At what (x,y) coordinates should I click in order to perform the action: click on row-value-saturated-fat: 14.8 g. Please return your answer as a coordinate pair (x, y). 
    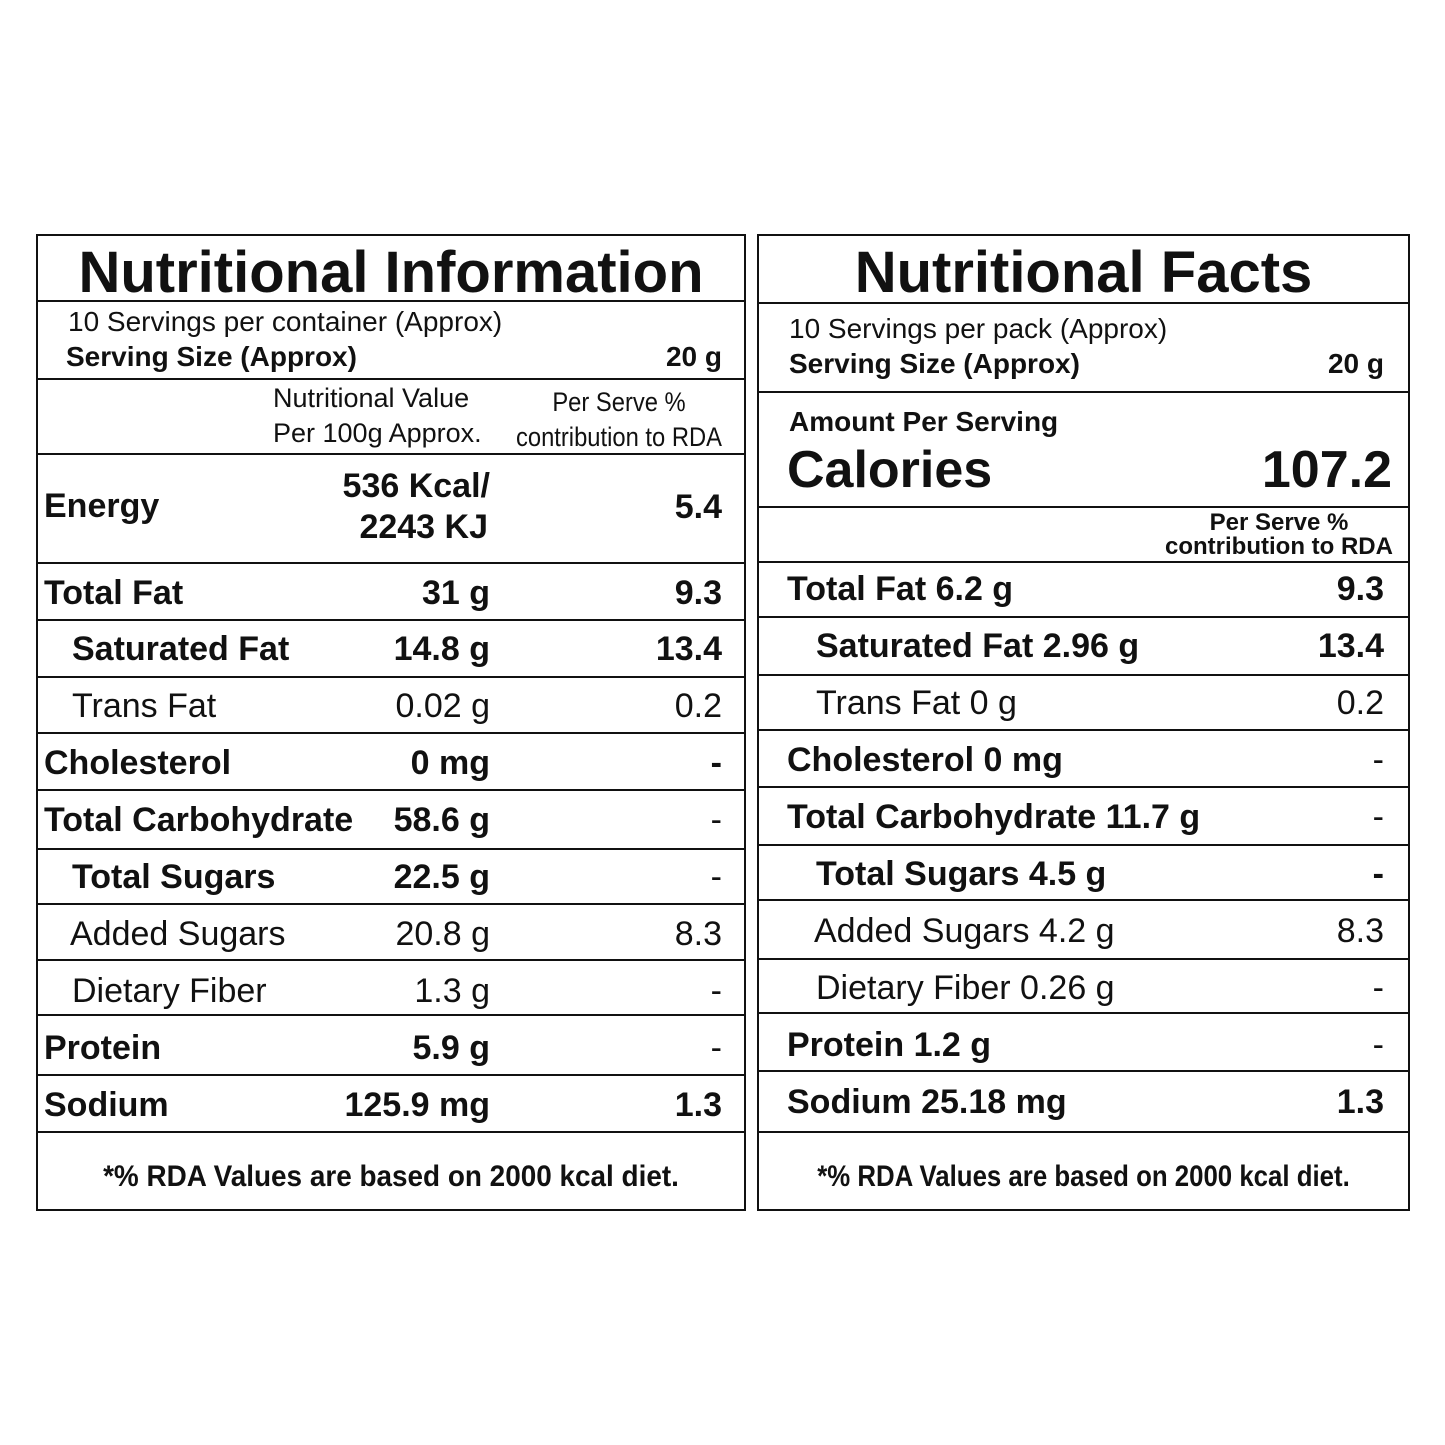
    Looking at the image, I should click on (441, 649).